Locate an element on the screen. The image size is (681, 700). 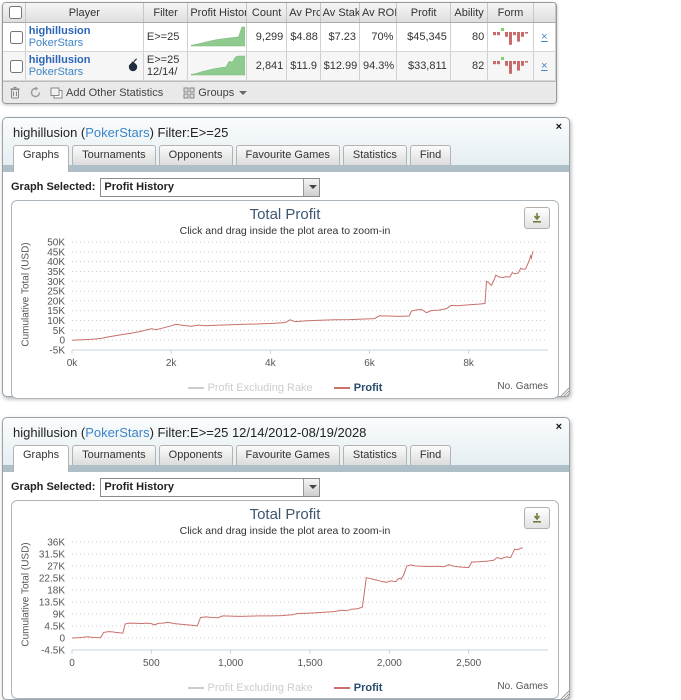
player-badge-icon is located at coordinates (133, 66).